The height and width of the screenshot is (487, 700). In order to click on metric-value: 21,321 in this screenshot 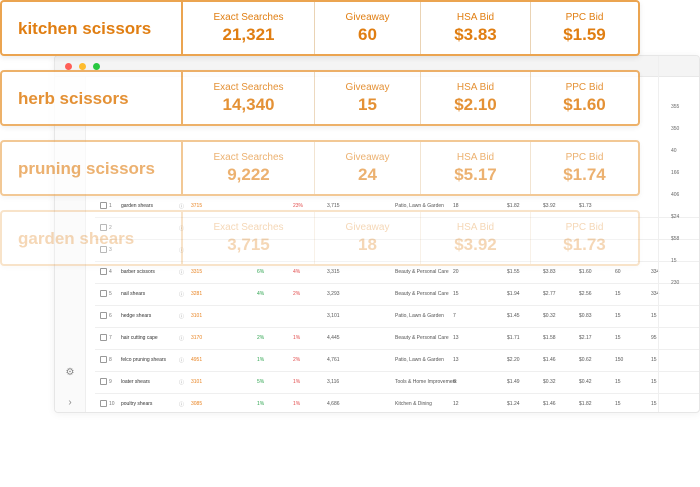, I will do `click(248, 34)`.